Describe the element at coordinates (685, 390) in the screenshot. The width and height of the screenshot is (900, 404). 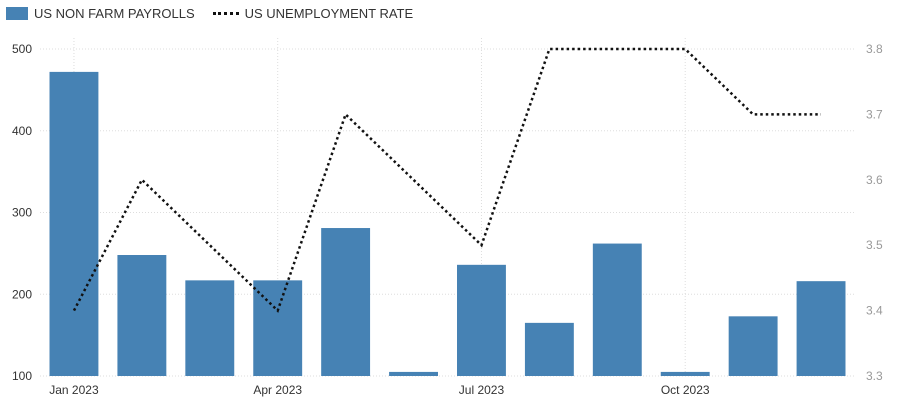
I see `x-tick-label: Oct 2023` at that location.